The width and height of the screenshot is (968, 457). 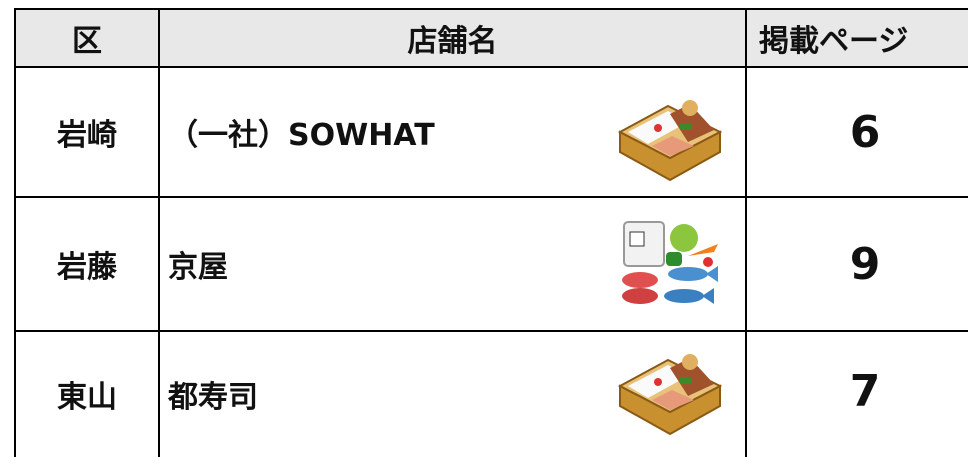 I want to click on header-cell: 店舗名, so click(x=452, y=38).